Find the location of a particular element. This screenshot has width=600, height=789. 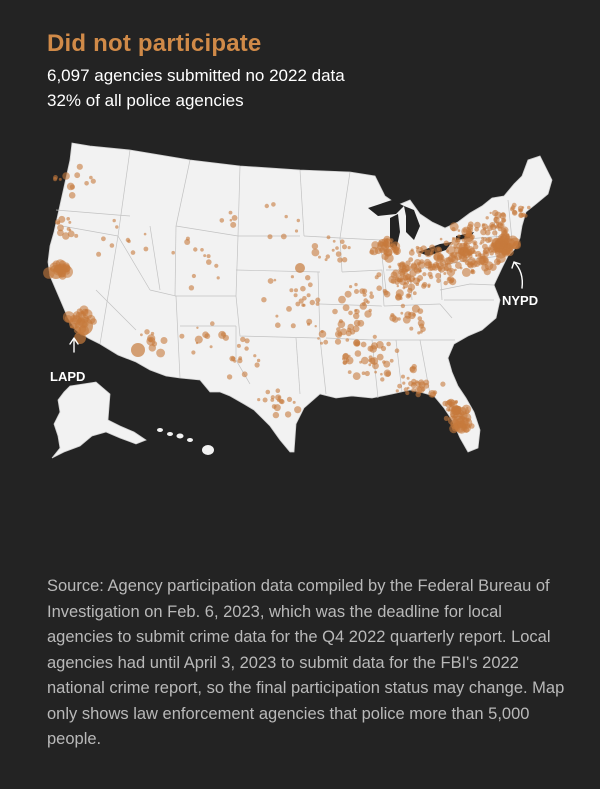

percentage-text: 32% of all police agencies is located at coordinates (145, 100).